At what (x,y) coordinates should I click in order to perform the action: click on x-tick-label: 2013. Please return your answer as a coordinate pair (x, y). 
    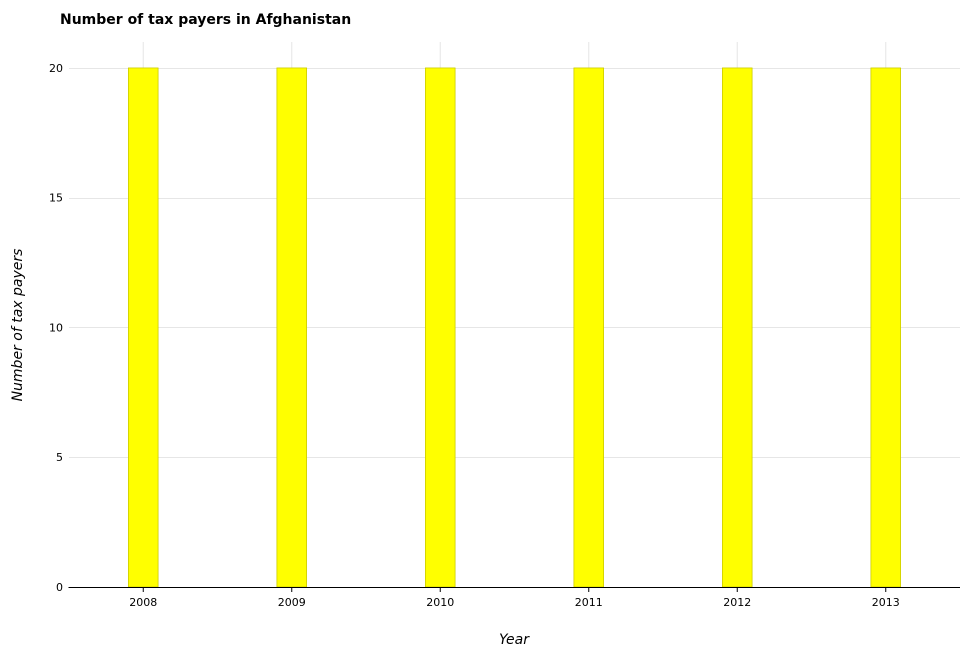
    Looking at the image, I should click on (886, 602).